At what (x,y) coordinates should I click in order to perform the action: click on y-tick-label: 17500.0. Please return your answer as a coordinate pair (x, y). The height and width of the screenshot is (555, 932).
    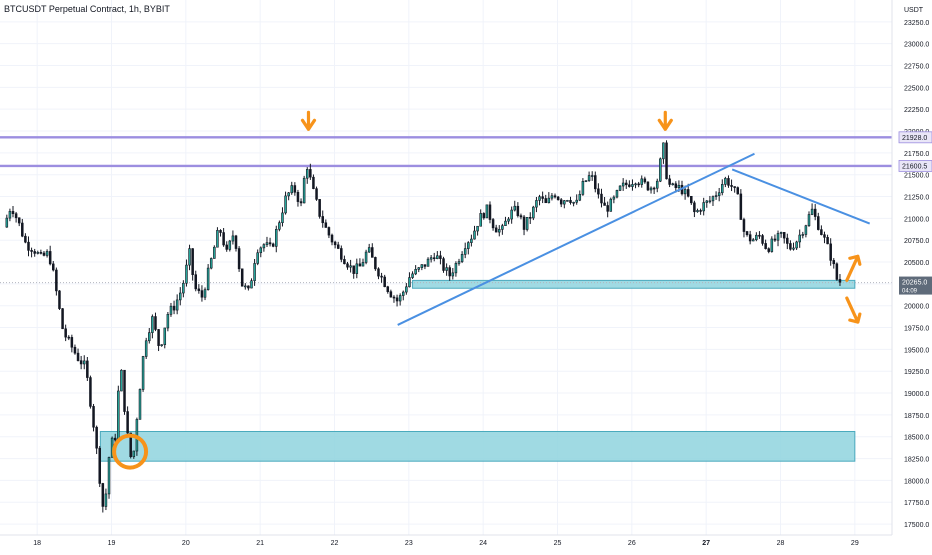
    Looking at the image, I should click on (916, 525).